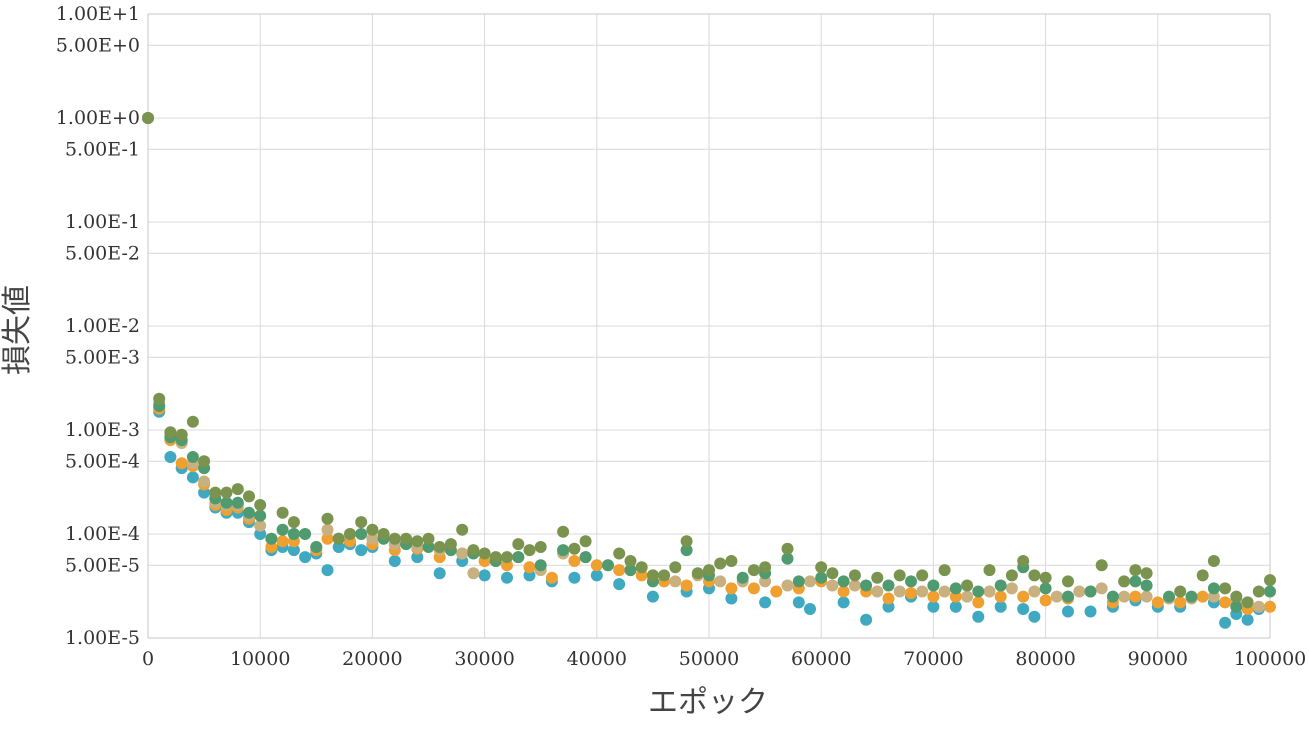  I want to click on x-tick-label: 90000, so click(1158, 659).